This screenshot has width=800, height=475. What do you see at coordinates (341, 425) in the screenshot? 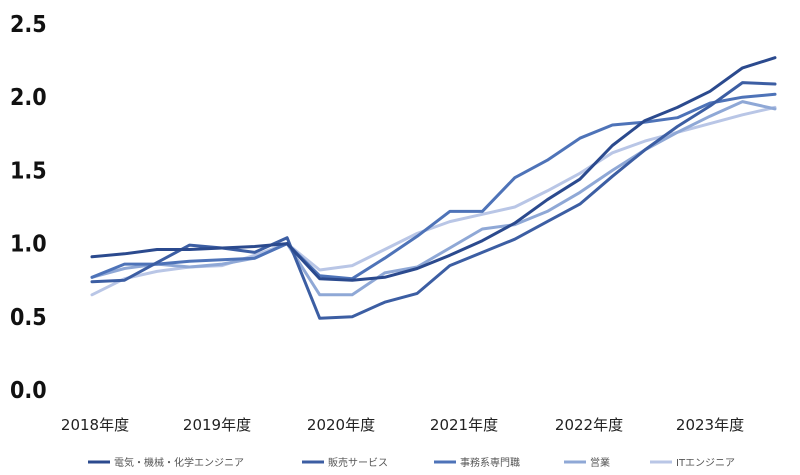
I see `x-tick-label: 2020年度` at bounding box center [341, 425].